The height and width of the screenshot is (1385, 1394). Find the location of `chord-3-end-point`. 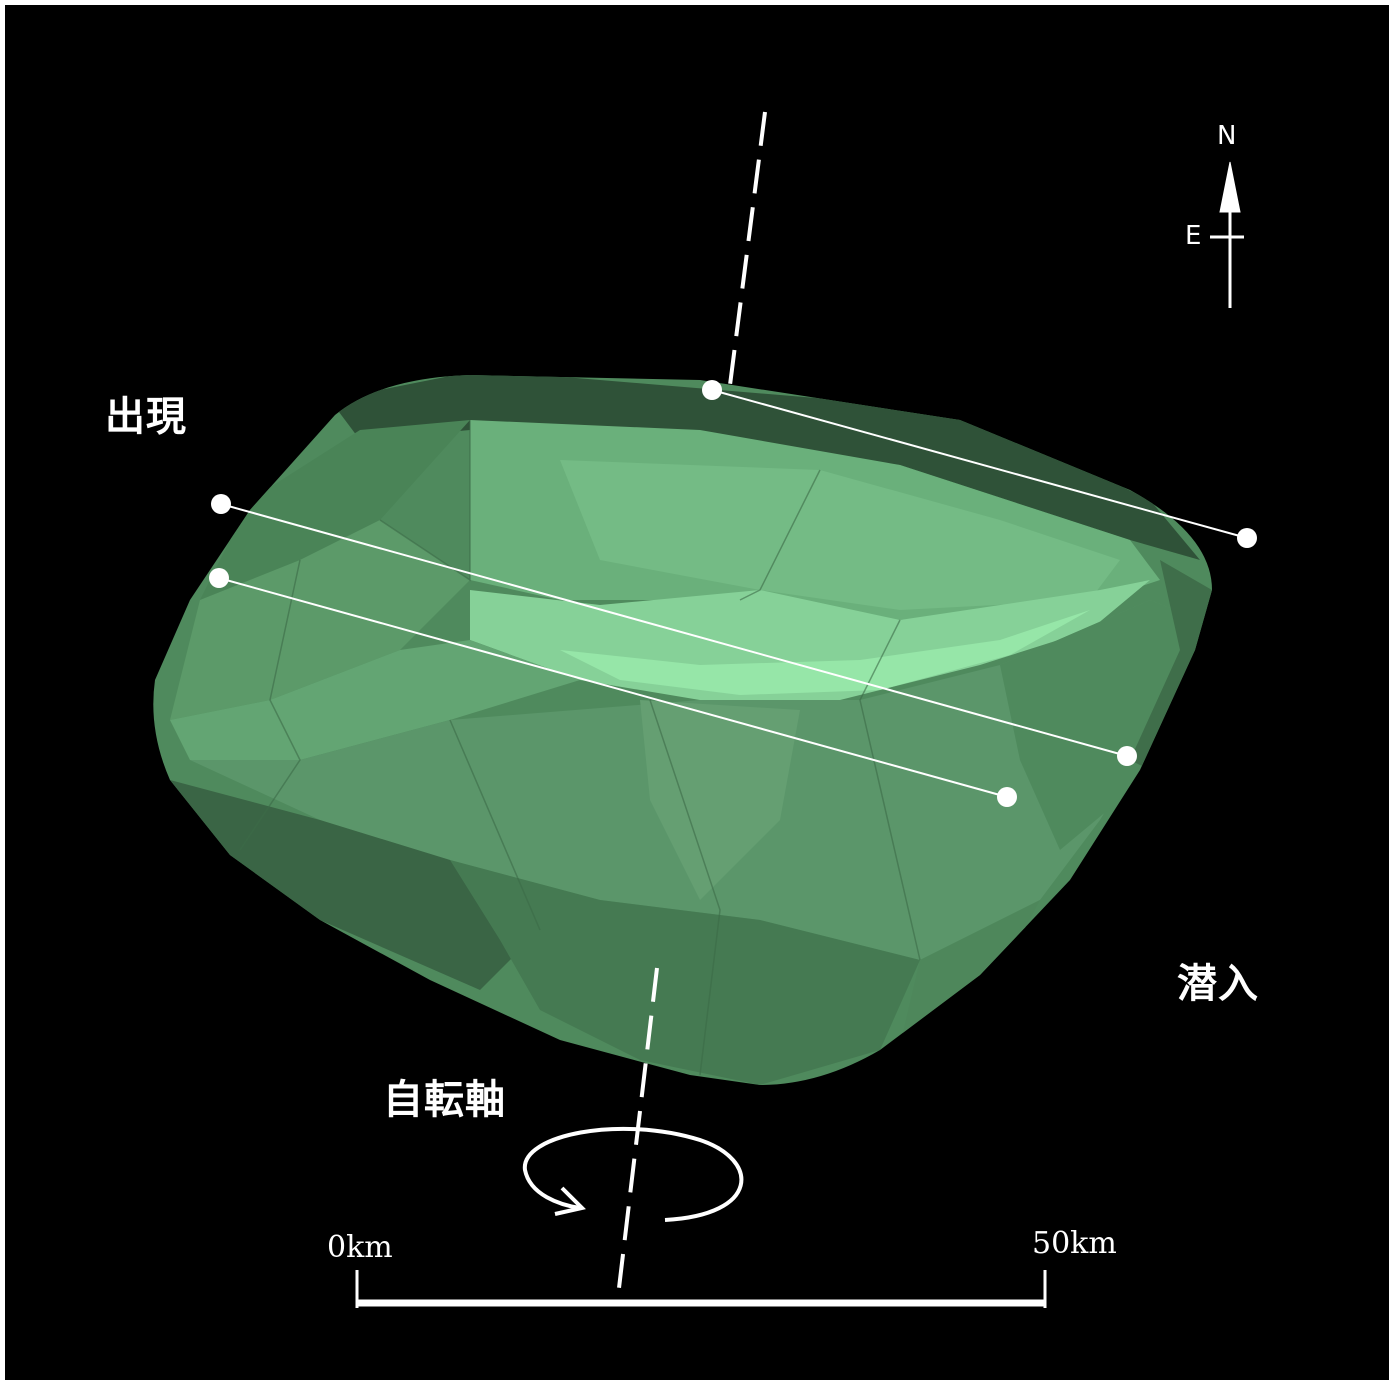

chord-3-end-point is located at coordinates (1007, 797).